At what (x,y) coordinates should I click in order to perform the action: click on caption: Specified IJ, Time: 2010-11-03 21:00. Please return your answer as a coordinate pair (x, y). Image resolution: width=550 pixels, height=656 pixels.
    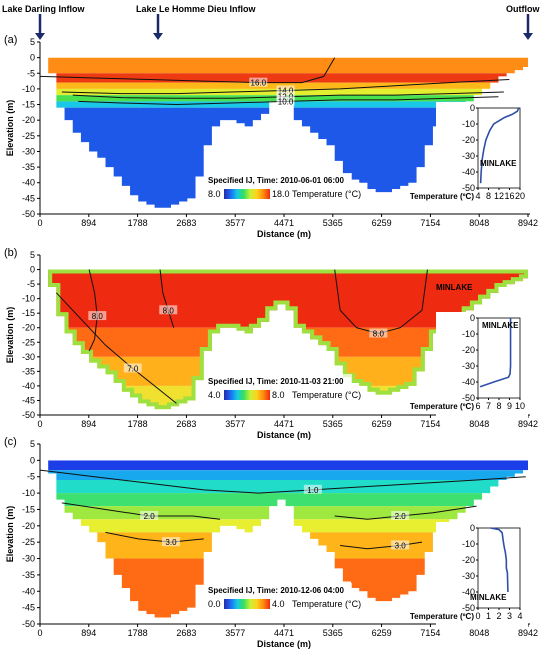
    Looking at the image, I should click on (276, 381).